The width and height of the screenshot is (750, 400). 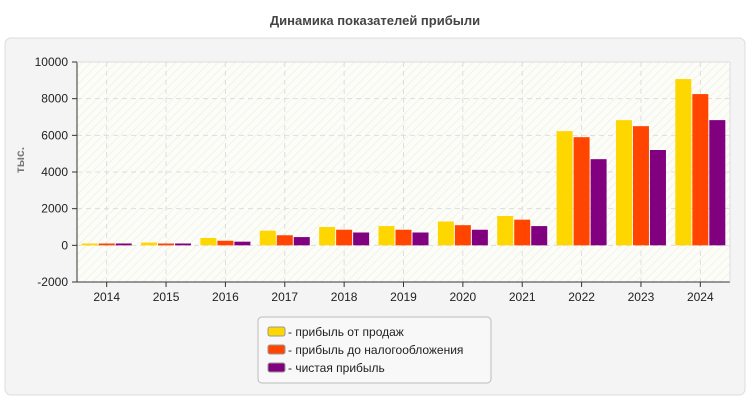 I want to click on x-tick-label: 2022, so click(x=581, y=297).